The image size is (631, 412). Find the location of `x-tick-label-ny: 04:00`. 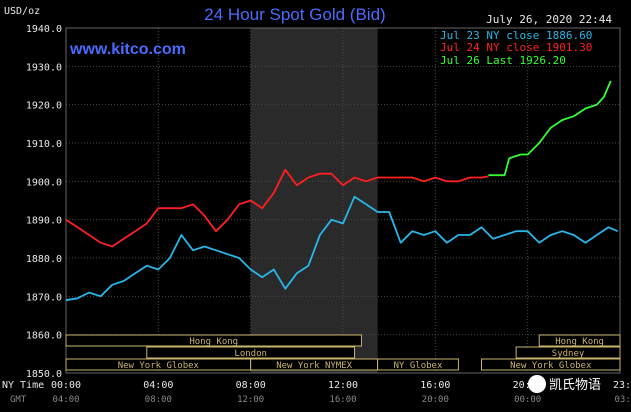

x-tick-label-ny: 04:00 is located at coordinates (158, 385).